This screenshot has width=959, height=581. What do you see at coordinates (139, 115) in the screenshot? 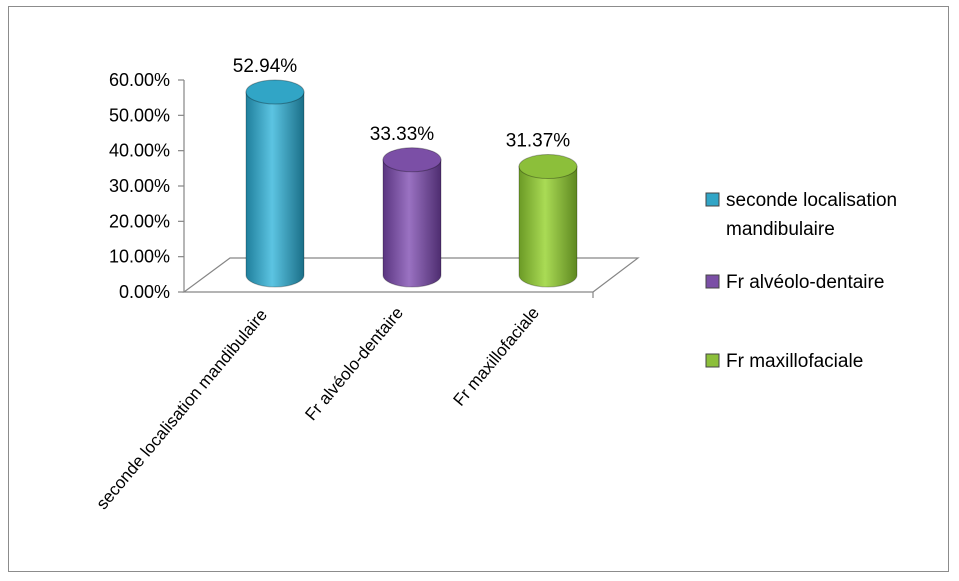
I see `y-tick-label: 50.00%` at bounding box center [139, 115].